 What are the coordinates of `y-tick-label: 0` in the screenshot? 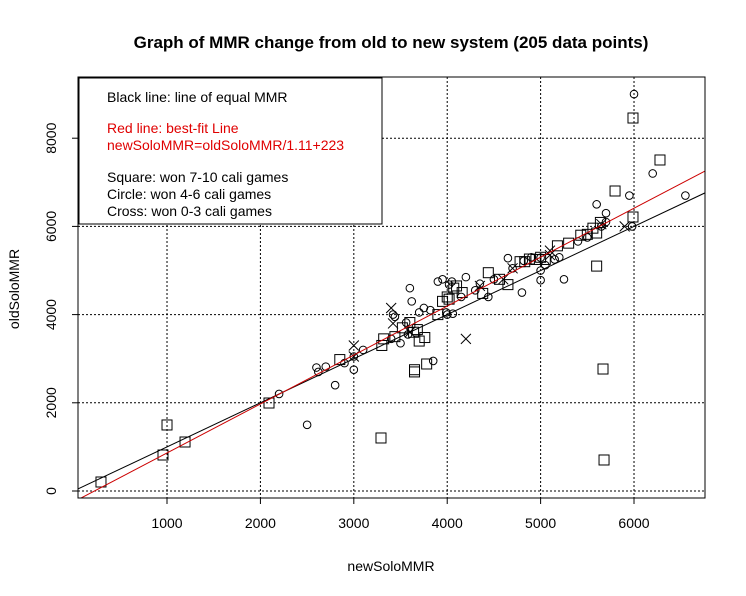 It's located at (51, 491).